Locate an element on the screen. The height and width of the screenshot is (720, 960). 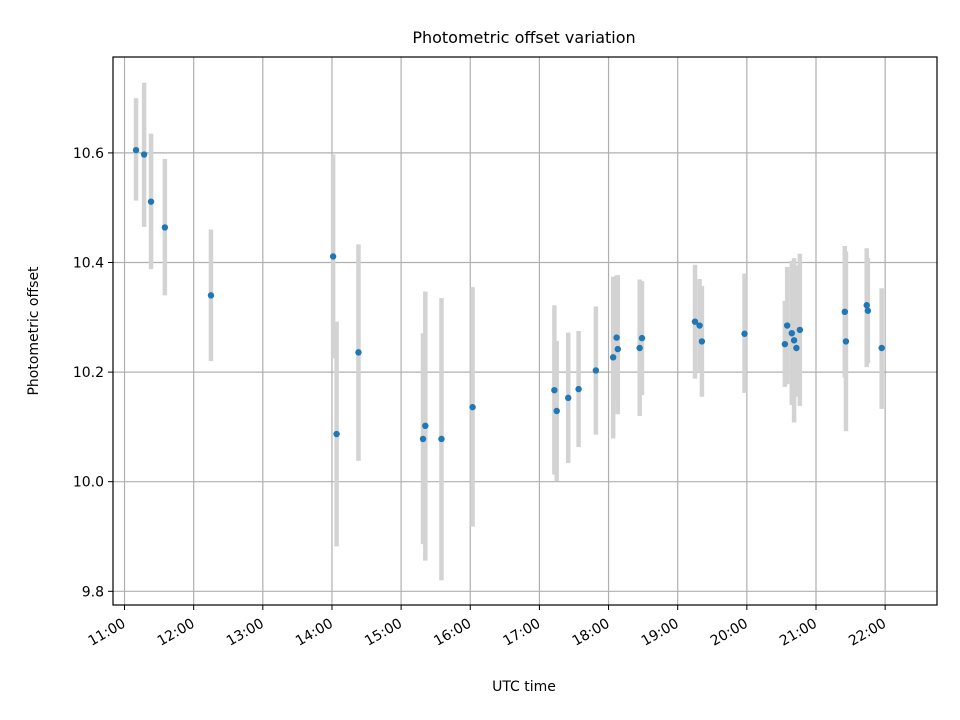
y-tick-label: 10.2 is located at coordinates (88, 373).